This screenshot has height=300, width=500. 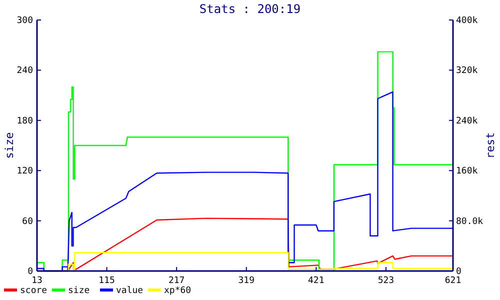 What do you see at coordinates (470, 221) in the screenshot?
I see `y2-tick-label: 80.0k` at bounding box center [470, 221].